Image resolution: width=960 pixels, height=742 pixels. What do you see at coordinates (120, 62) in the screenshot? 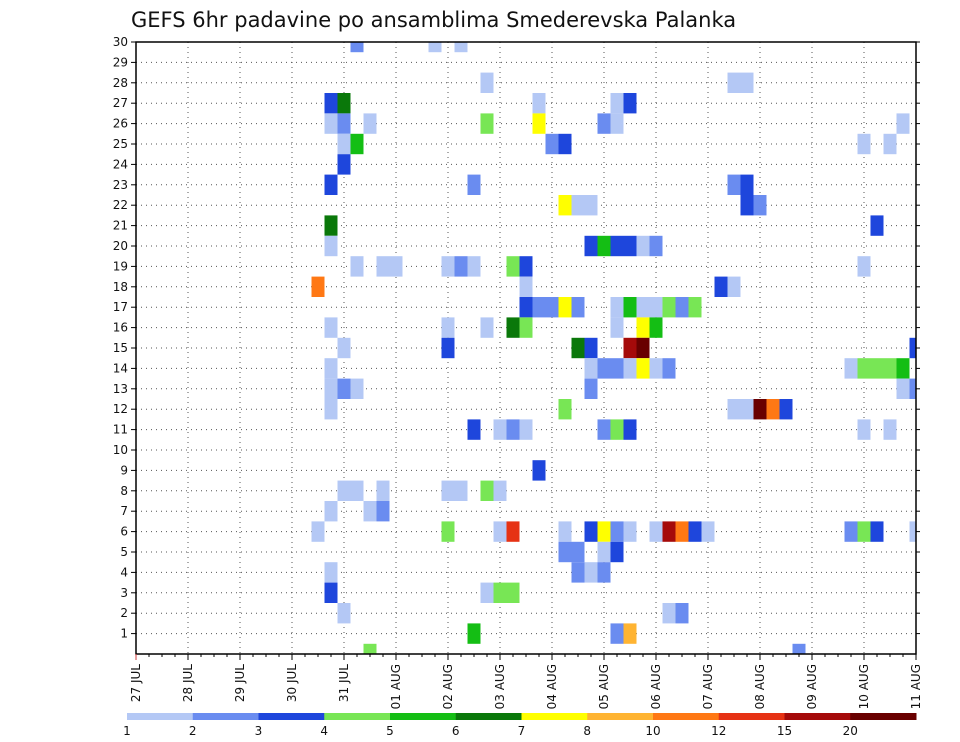
I see `y-tick-label: 29` at bounding box center [120, 62].